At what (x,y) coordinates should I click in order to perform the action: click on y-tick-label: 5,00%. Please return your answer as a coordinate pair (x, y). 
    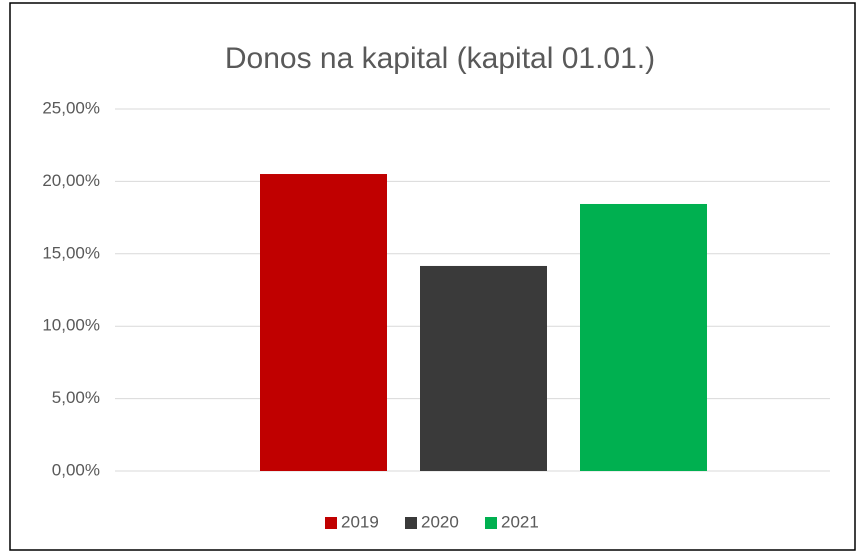
    Looking at the image, I should click on (76, 397).